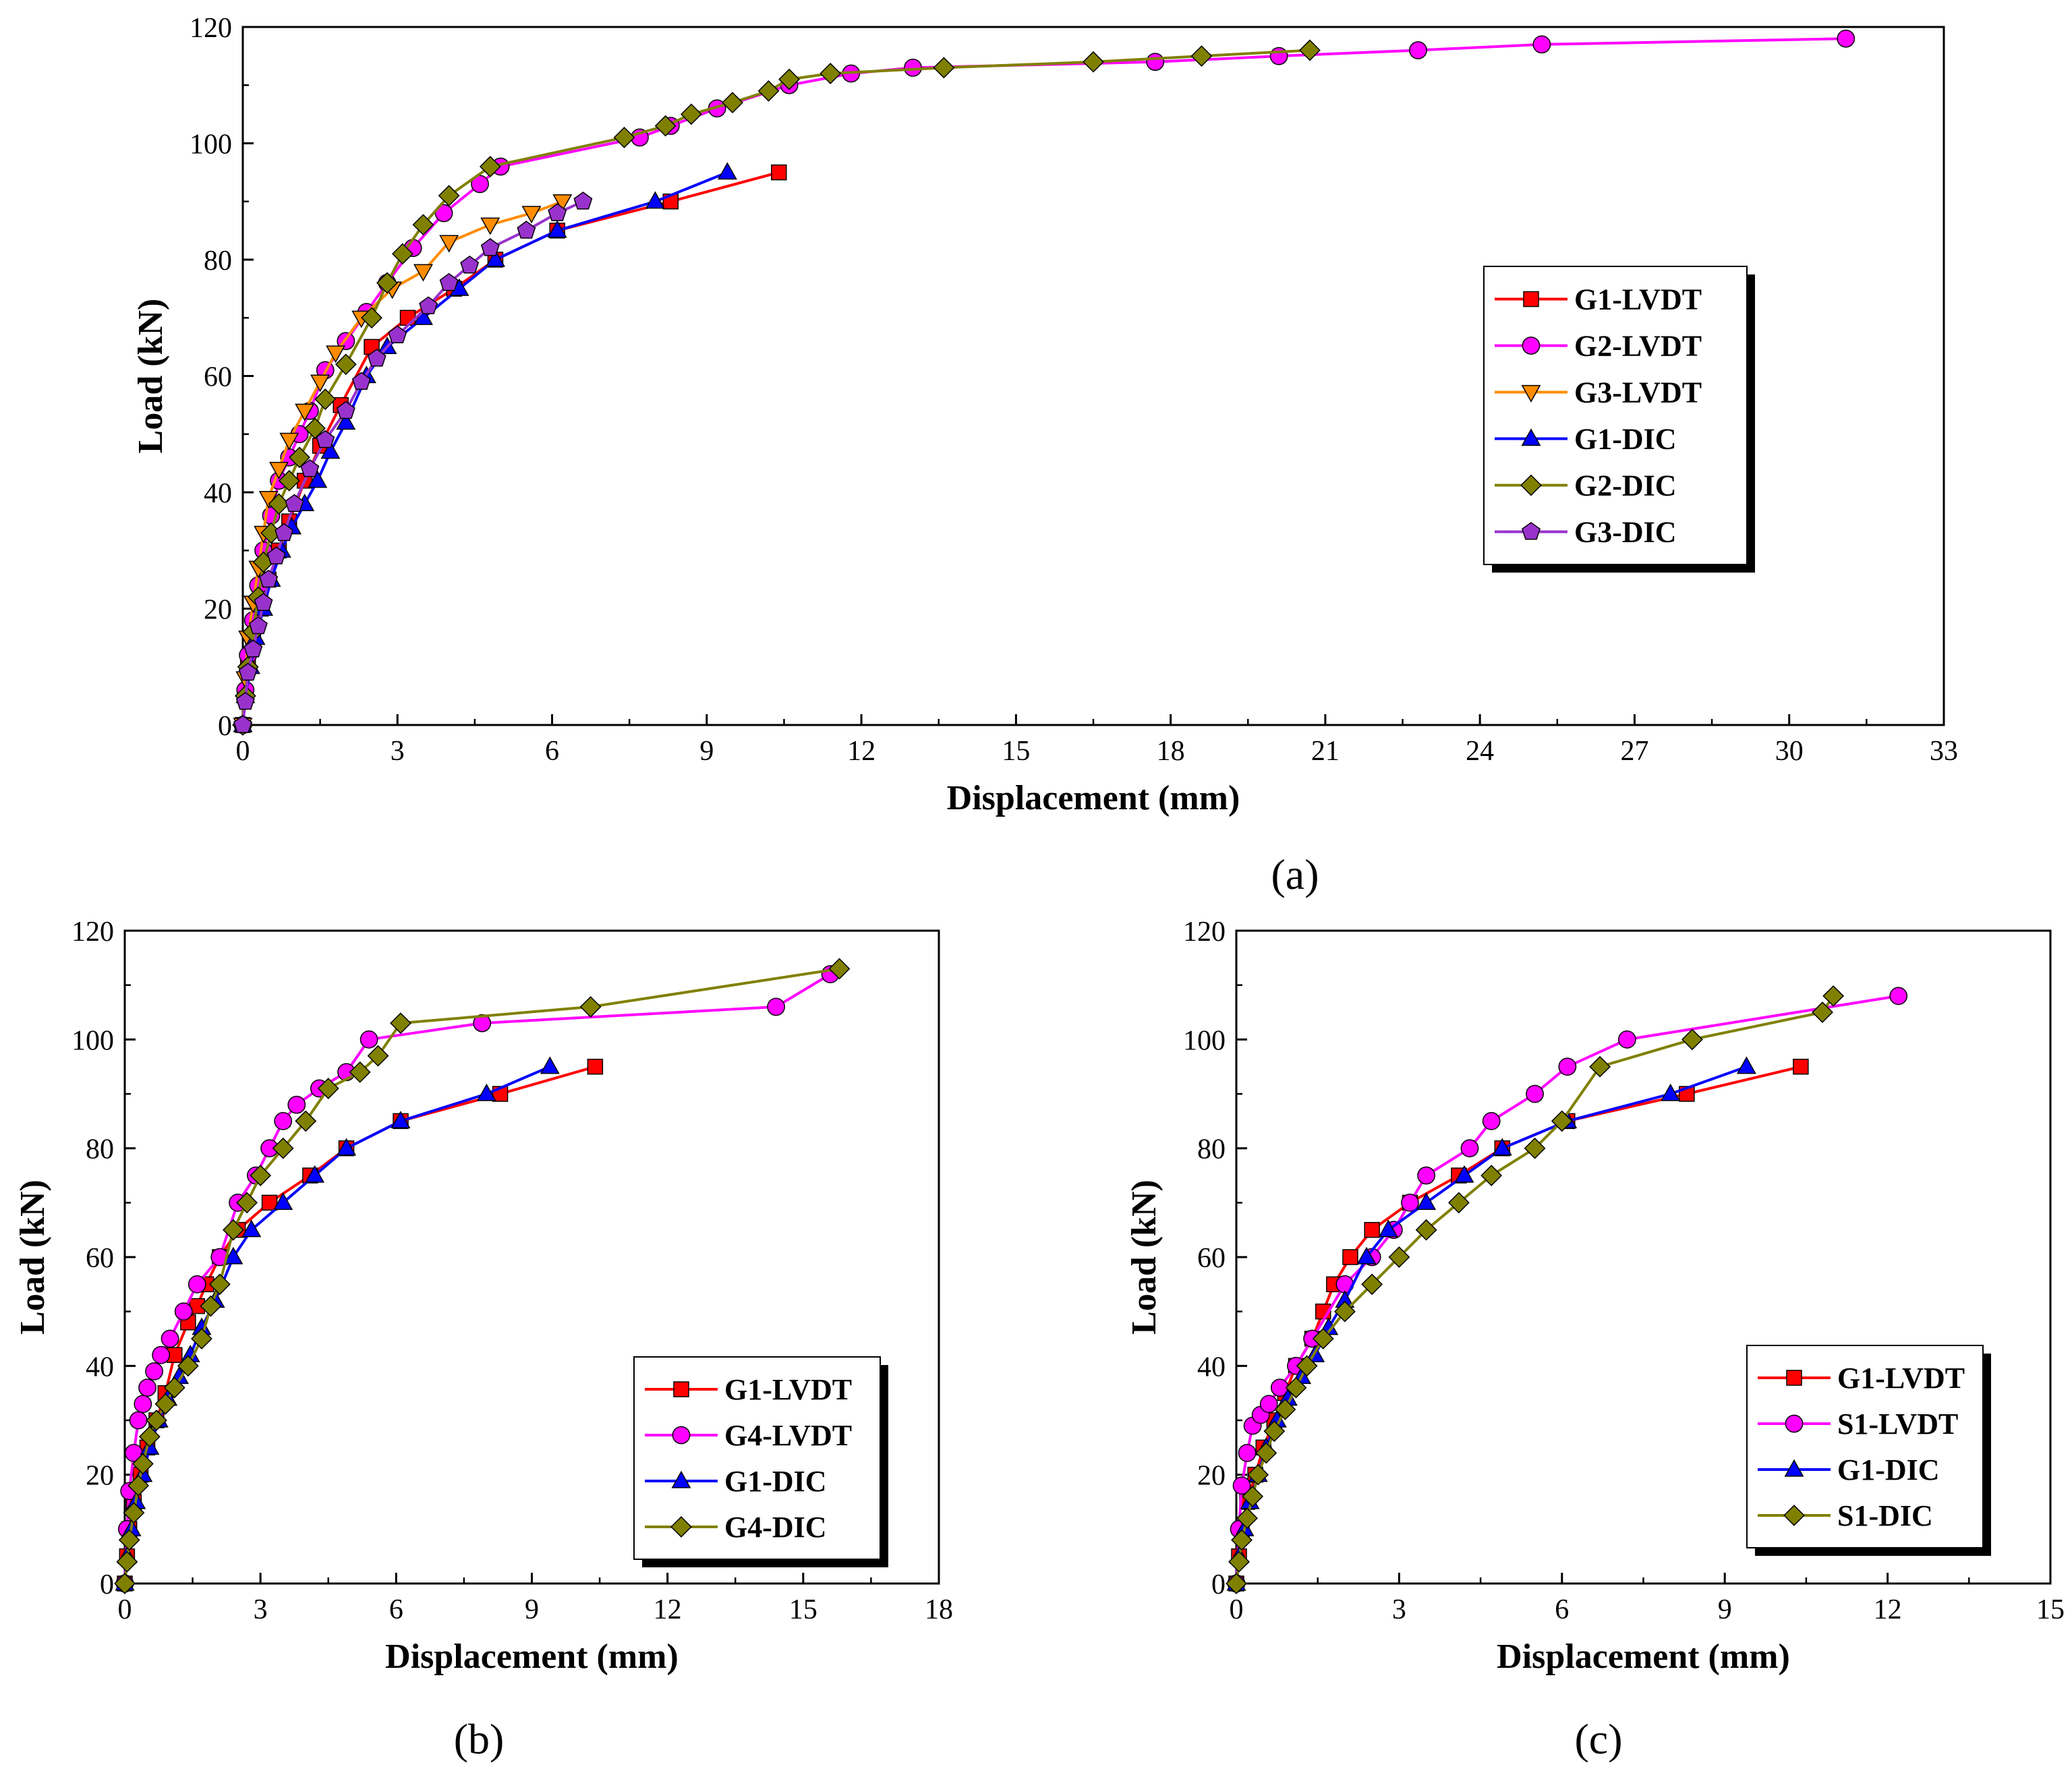  I want to click on legend-label: G3-DIC, so click(1625, 532).